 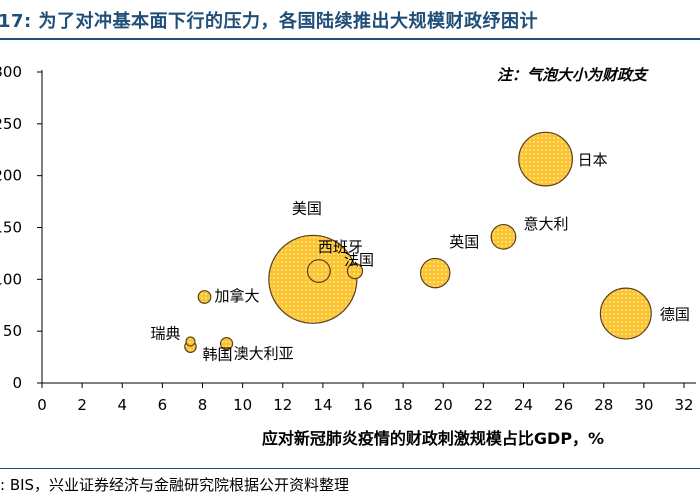 What do you see at coordinates (11, 228) in the screenshot?
I see `y-tick-label: 150` at bounding box center [11, 228].